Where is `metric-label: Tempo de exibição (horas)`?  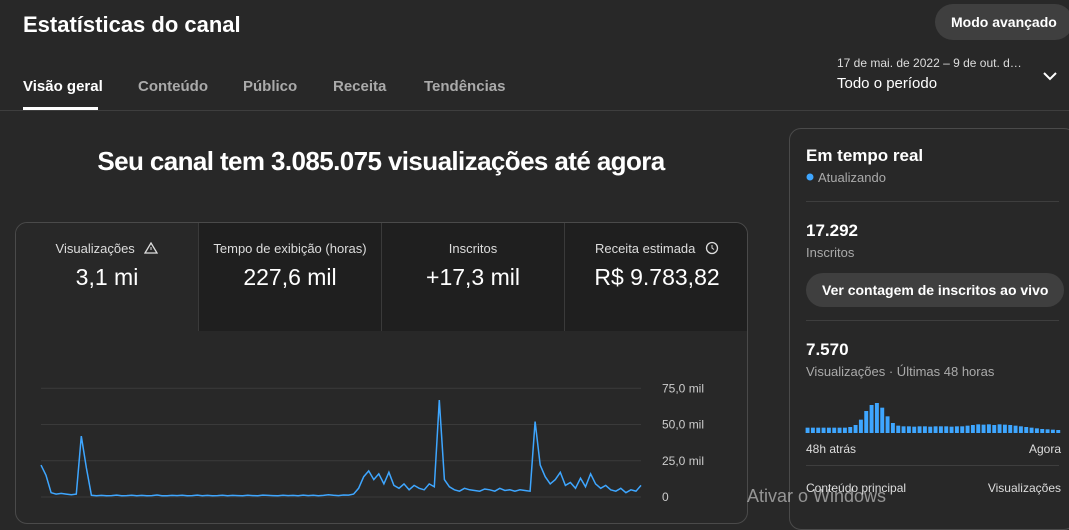 metric-label: Tempo de exibição (horas) is located at coordinates (290, 248).